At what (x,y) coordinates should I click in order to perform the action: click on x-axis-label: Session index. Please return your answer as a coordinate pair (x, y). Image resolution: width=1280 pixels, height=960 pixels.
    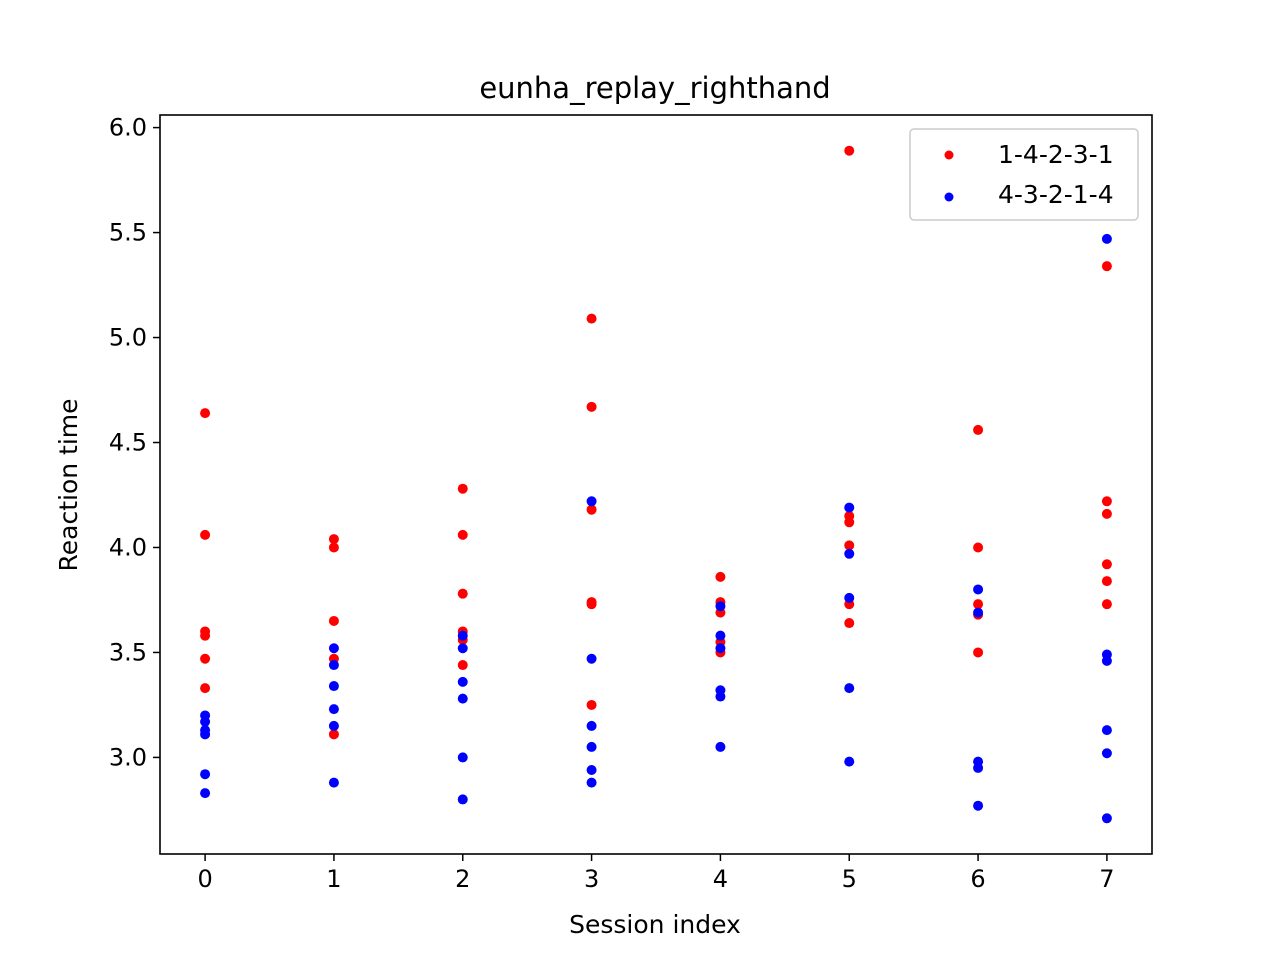
    Looking at the image, I should click on (655, 924).